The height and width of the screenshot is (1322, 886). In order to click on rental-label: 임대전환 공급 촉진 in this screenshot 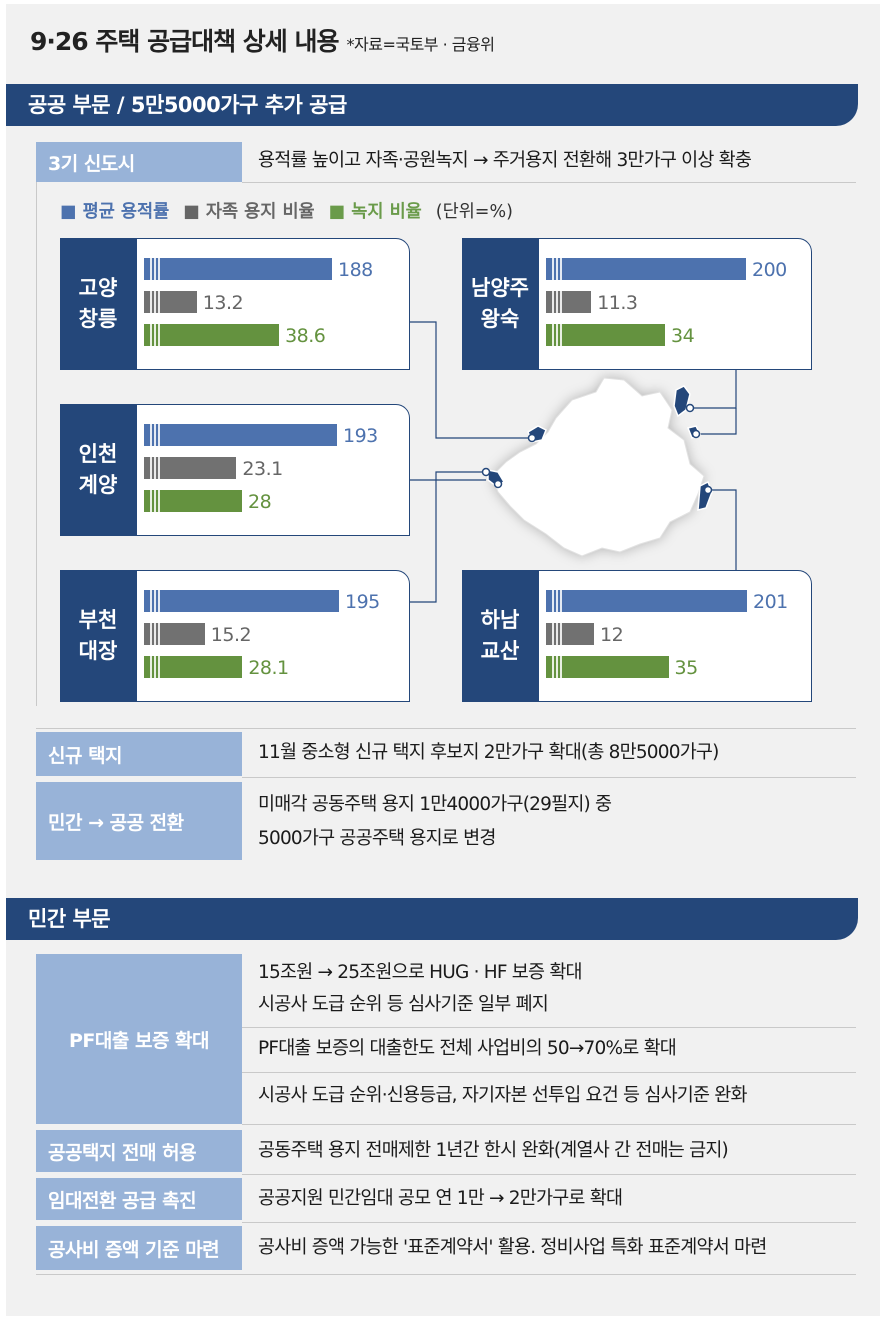, I will do `click(139, 1199)`.